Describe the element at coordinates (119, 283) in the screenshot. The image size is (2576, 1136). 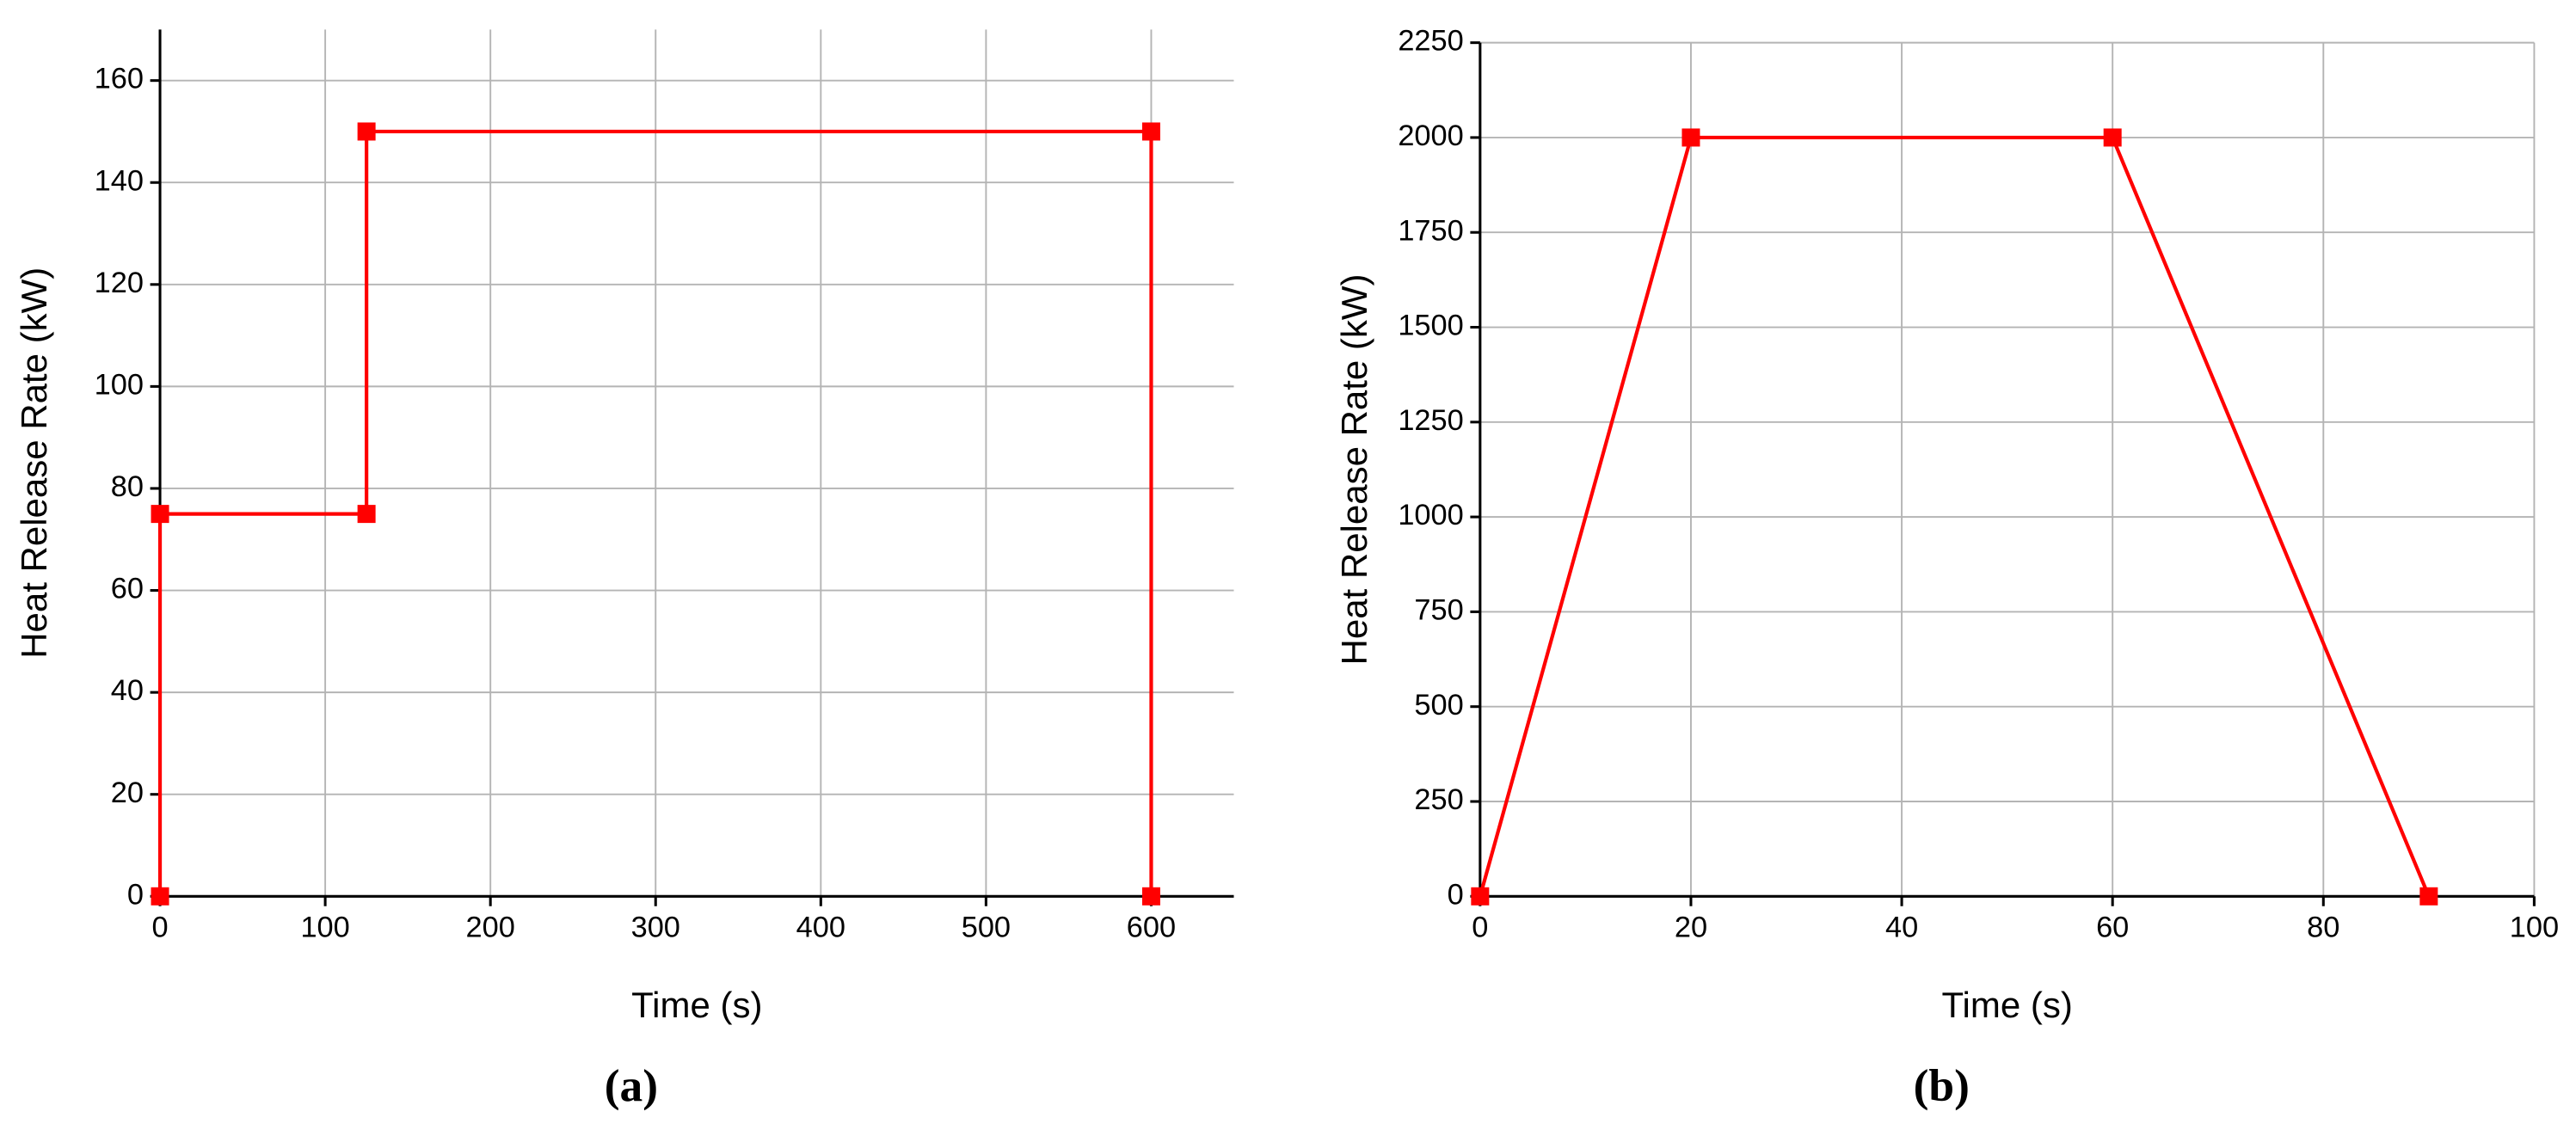
I see `y-tick-label: 120` at that location.